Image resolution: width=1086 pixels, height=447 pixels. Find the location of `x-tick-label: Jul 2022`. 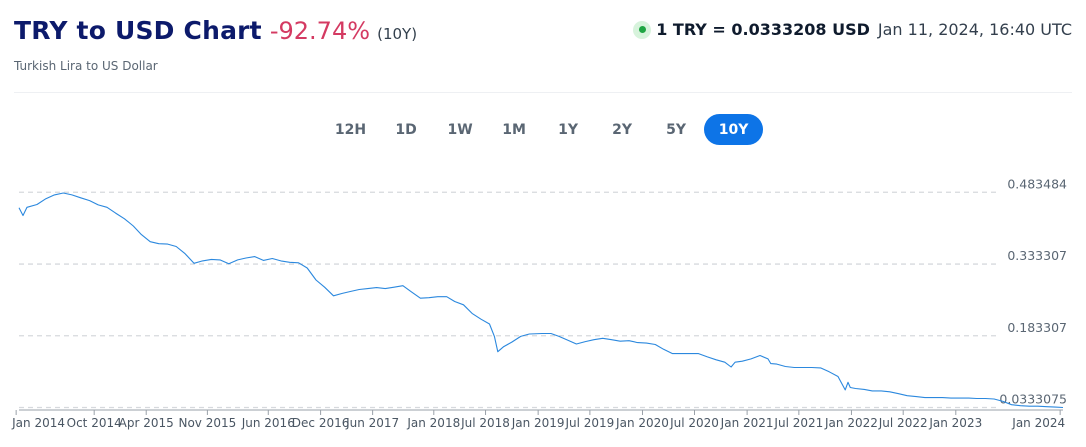

x-tick-label: Jul 2022 is located at coordinates (903, 423).